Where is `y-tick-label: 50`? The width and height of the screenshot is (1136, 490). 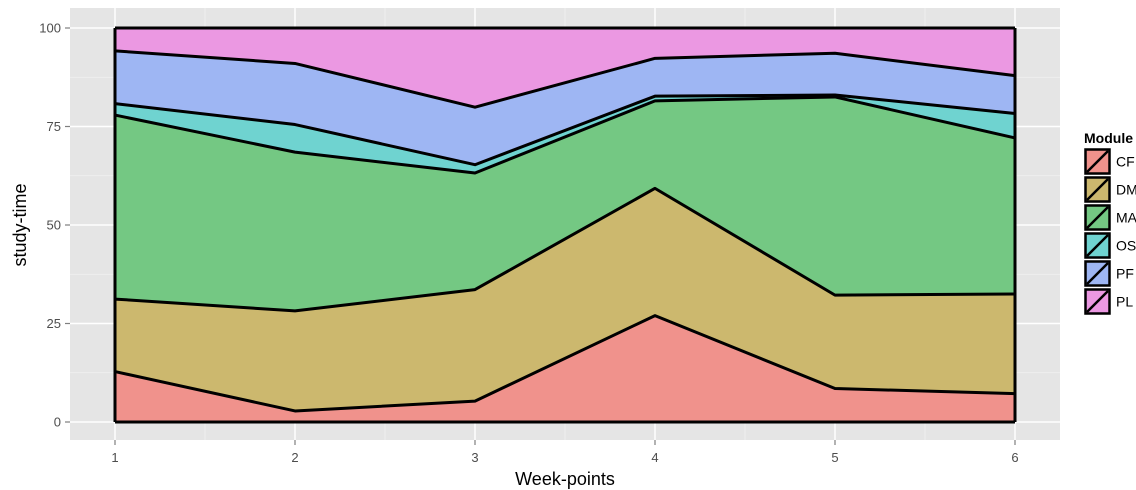
y-tick-label: 50 is located at coordinates (54, 225).